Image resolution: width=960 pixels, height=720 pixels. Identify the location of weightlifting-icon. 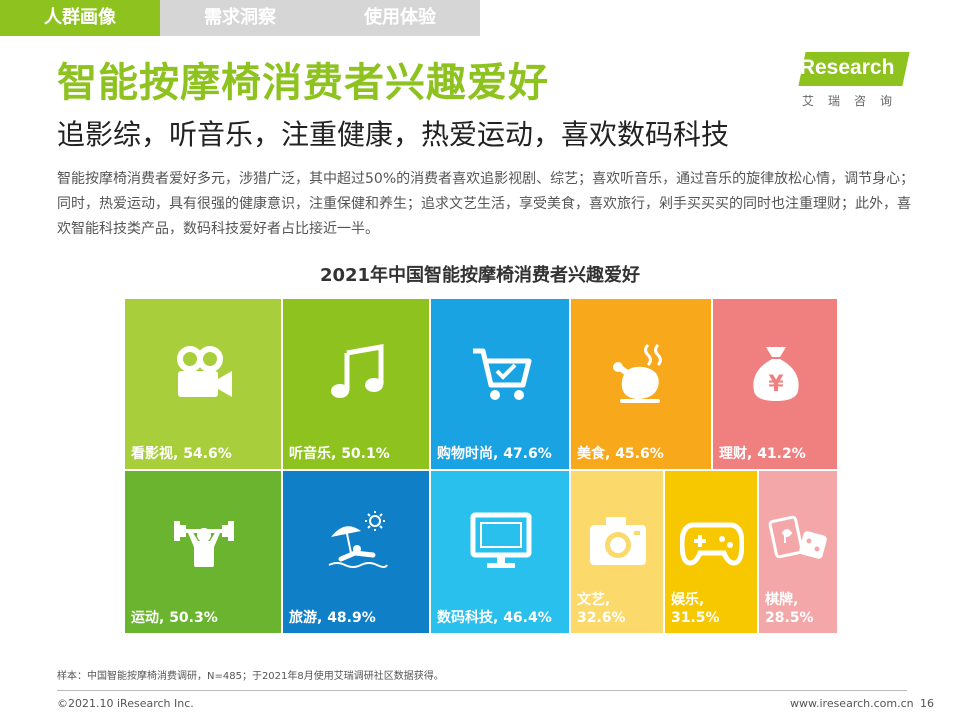
(204, 541).